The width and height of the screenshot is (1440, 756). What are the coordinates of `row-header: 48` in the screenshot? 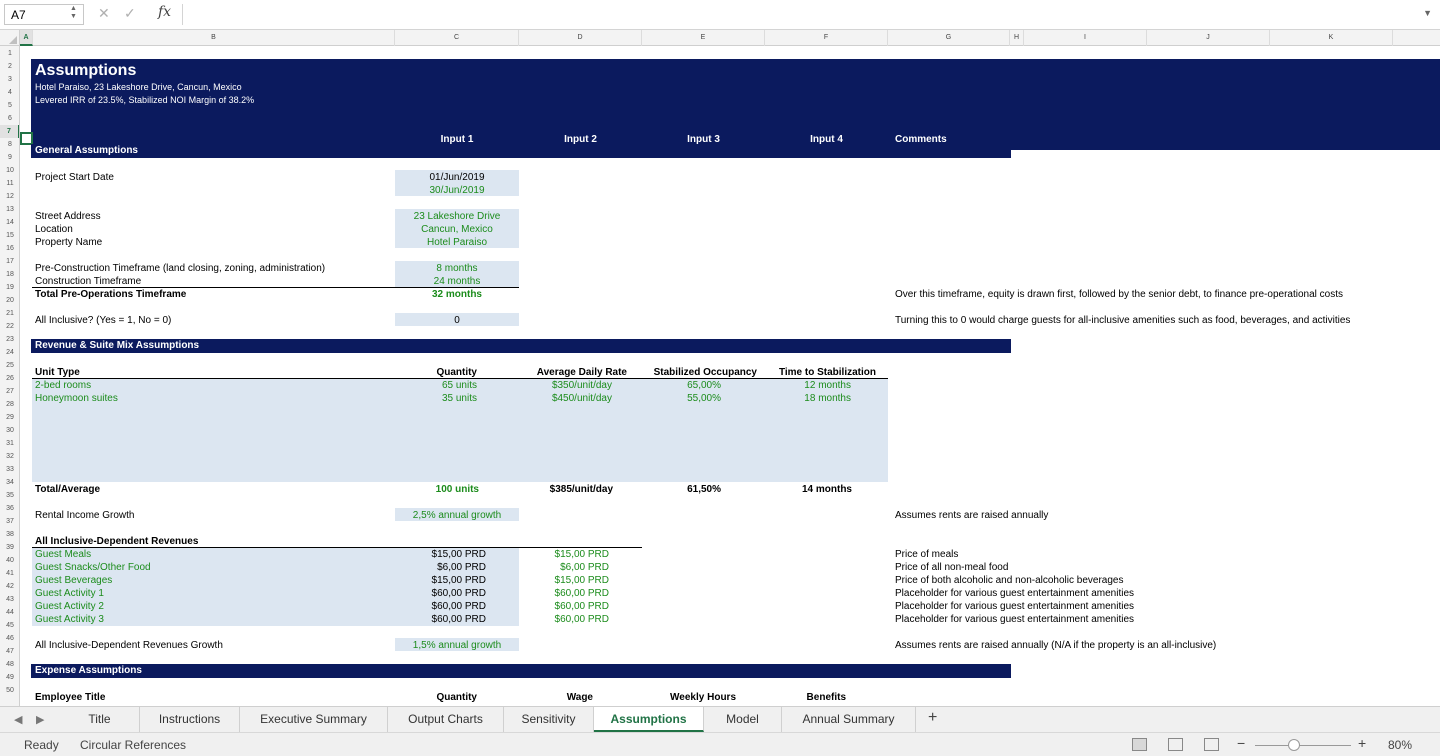 It's located at (10, 664).